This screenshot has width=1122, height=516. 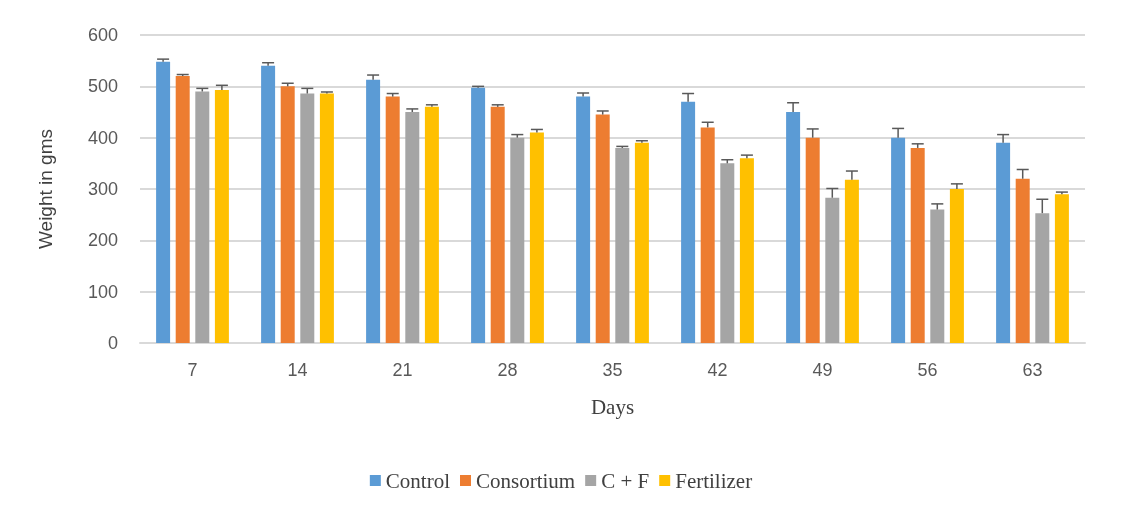 I want to click on x-tick-label: 14, so click(x=297, y=370).